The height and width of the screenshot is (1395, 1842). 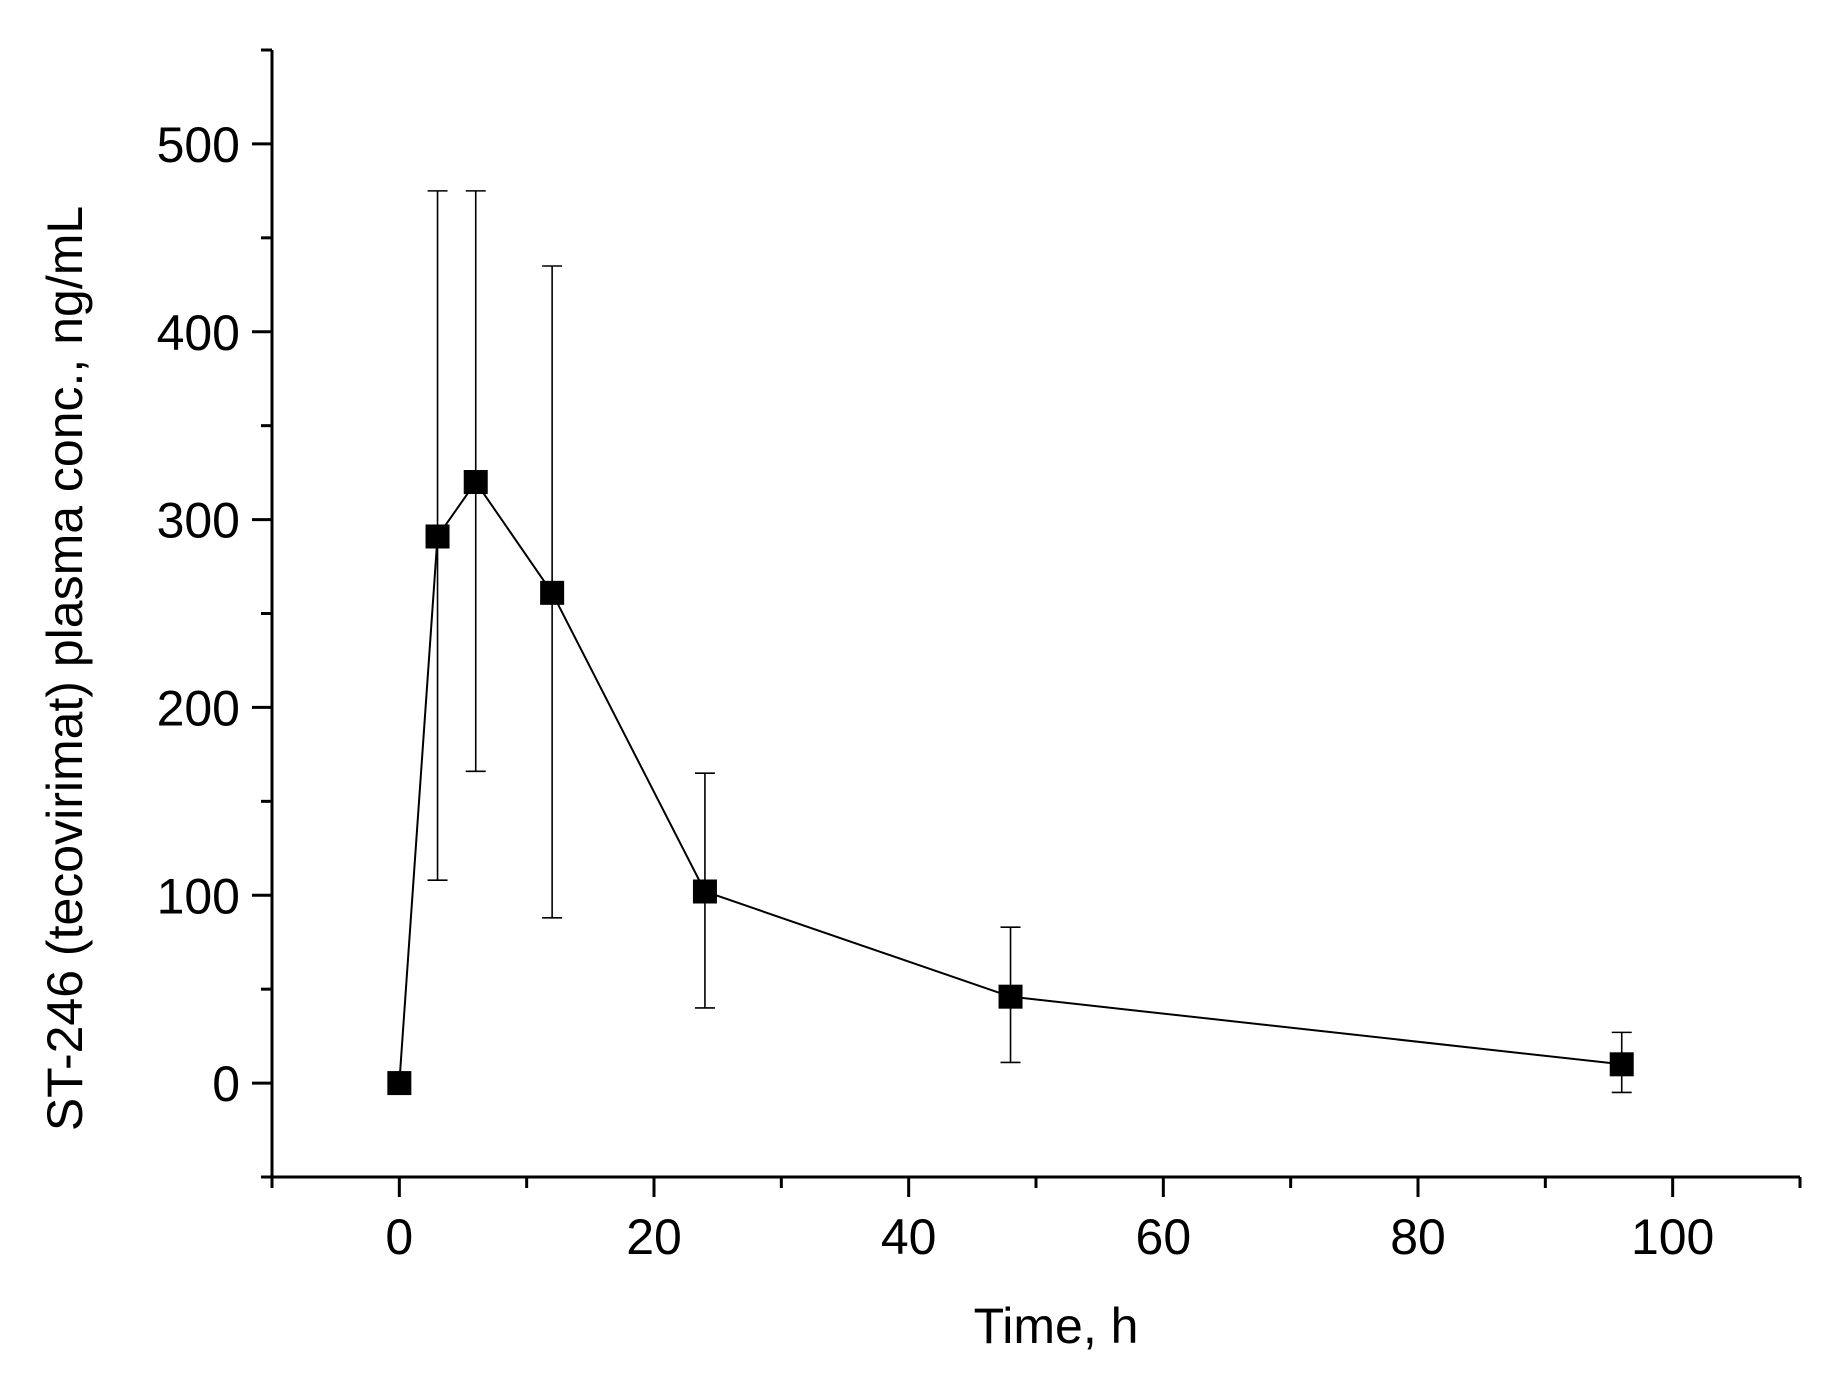 I want to click on x-tick-label: 0, so click(x=399, y=1237).